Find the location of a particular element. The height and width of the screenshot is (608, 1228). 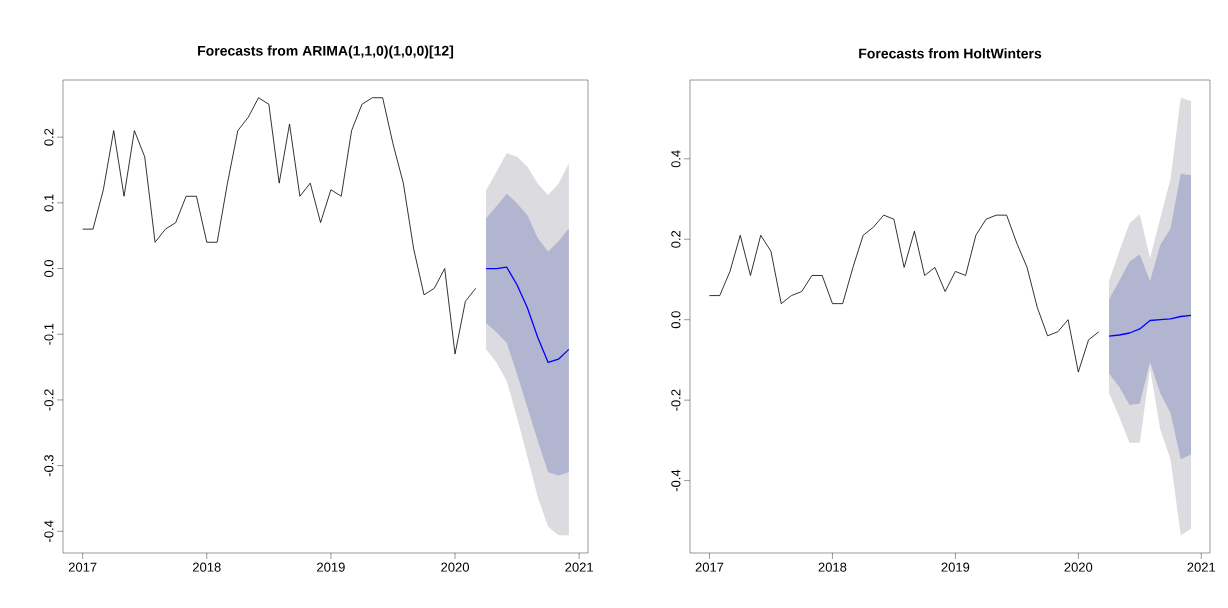

y-tick-label: -0.3 is located at coordinates (49, 465).